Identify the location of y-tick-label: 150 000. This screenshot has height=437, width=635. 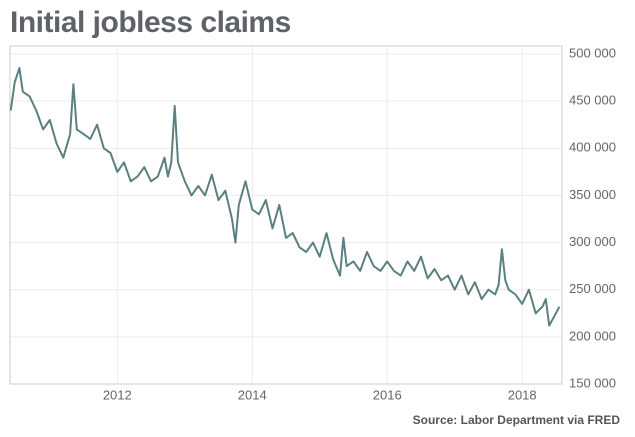
(592, 382).